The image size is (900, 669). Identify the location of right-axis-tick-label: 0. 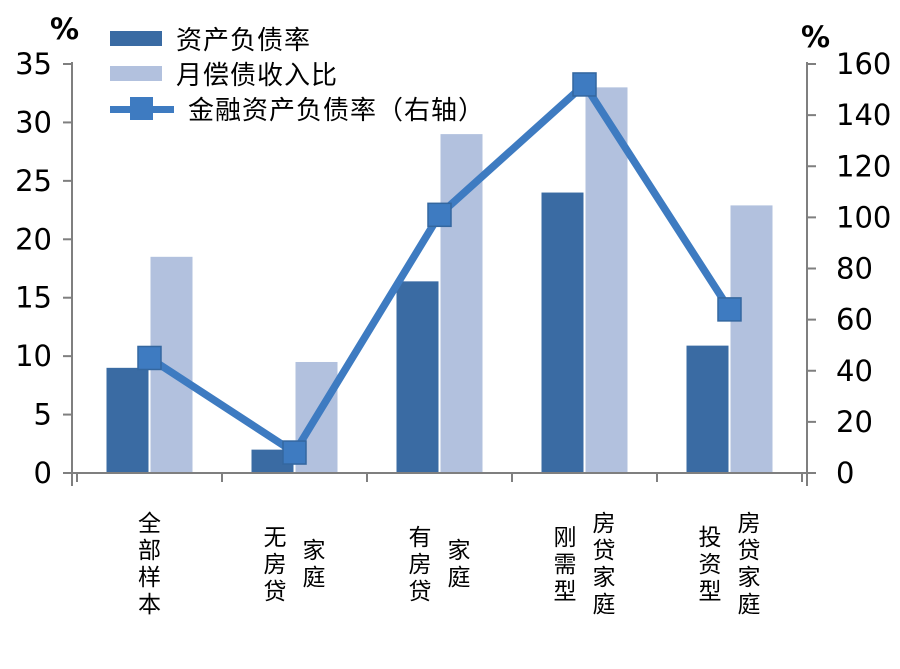
(845, 473).